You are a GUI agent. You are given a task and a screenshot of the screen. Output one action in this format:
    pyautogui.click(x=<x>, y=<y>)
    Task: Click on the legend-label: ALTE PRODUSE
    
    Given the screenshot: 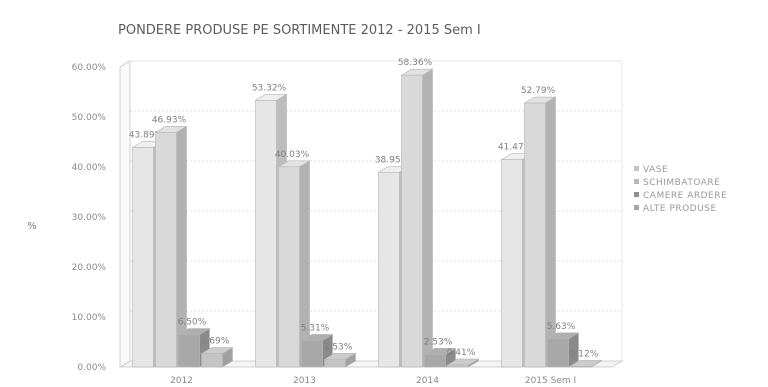 What is the action you would take?
    pyautogui.click(x=680, y=209)
    